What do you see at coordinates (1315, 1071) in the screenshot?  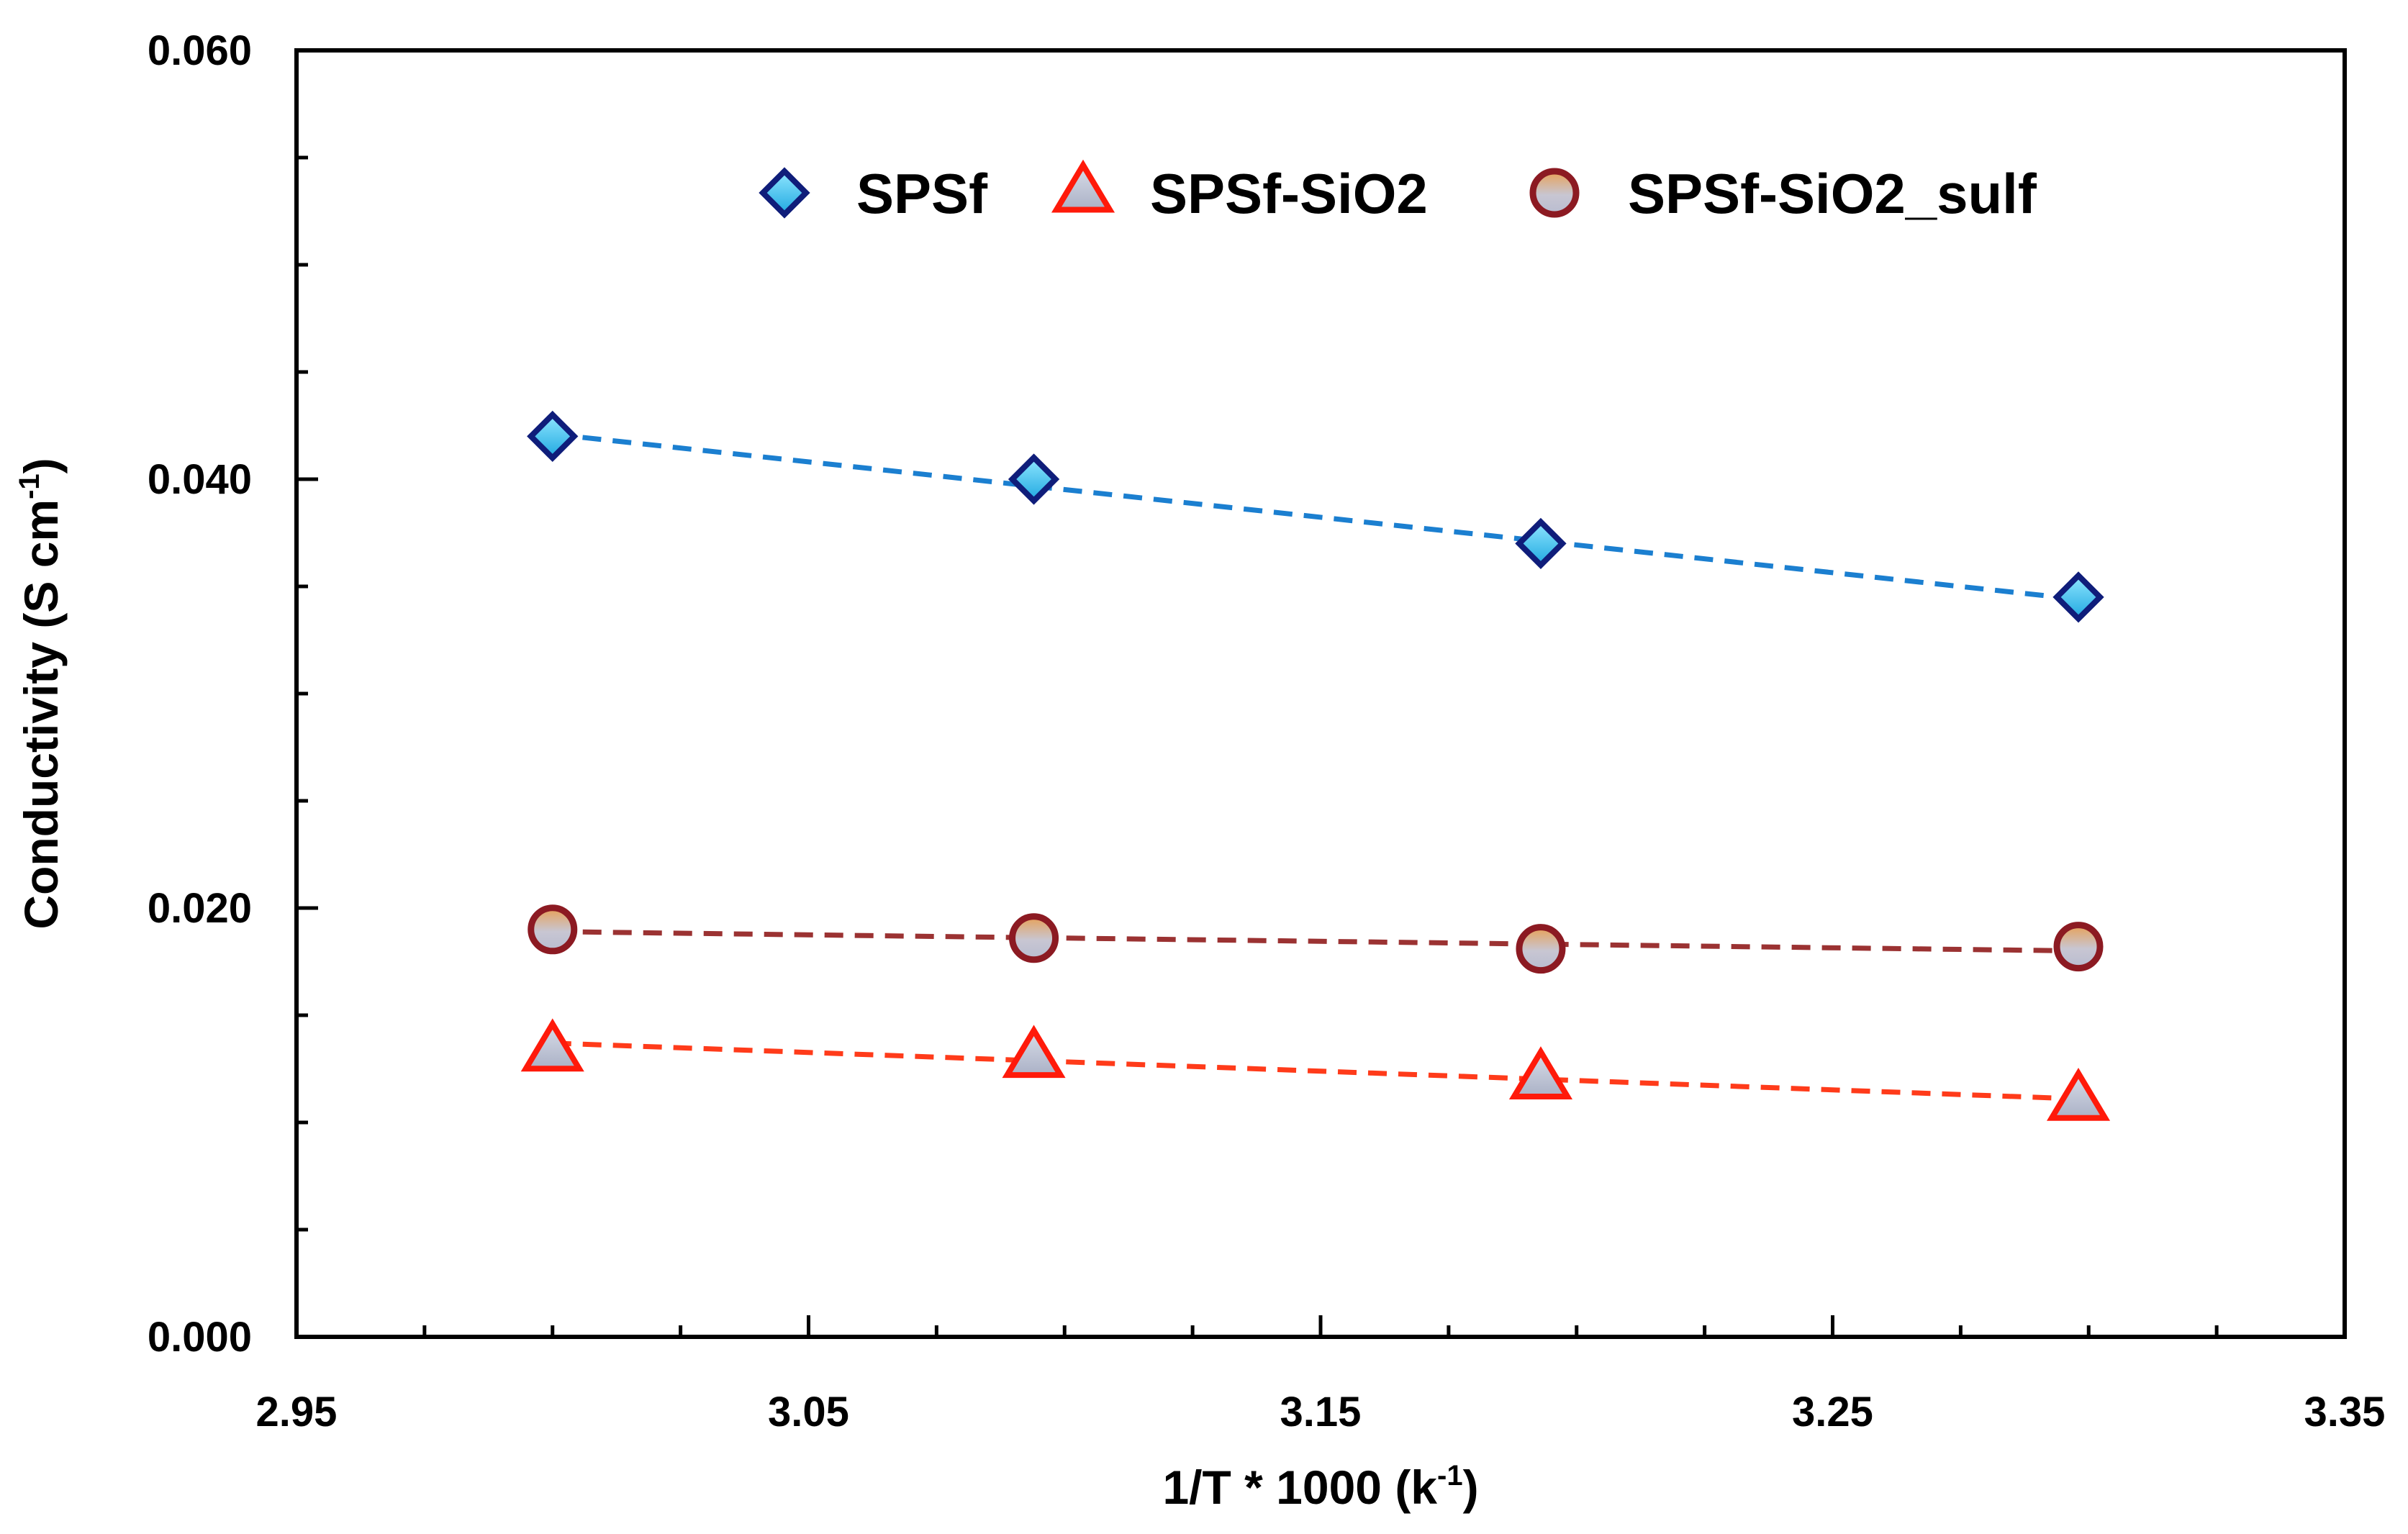 I see `trendline-spsf-sio2` at bounding box center [1315, 1071].